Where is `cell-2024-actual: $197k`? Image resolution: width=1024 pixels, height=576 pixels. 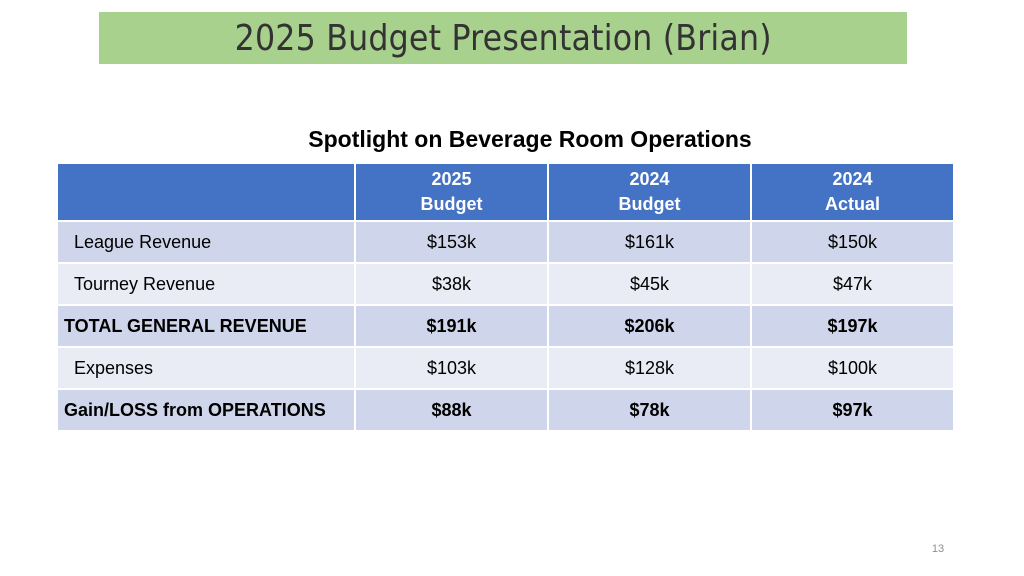
cell-2024-actual: $197k is located at coordinates (852, 326).